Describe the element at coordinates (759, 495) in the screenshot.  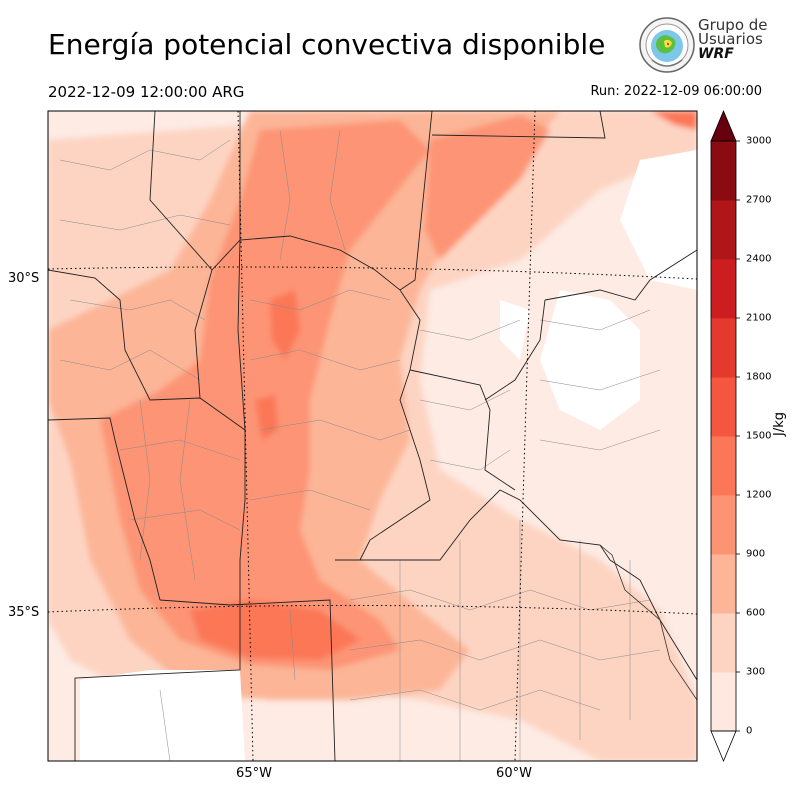
I see `colorbar-tick-label: 1200` at that location.